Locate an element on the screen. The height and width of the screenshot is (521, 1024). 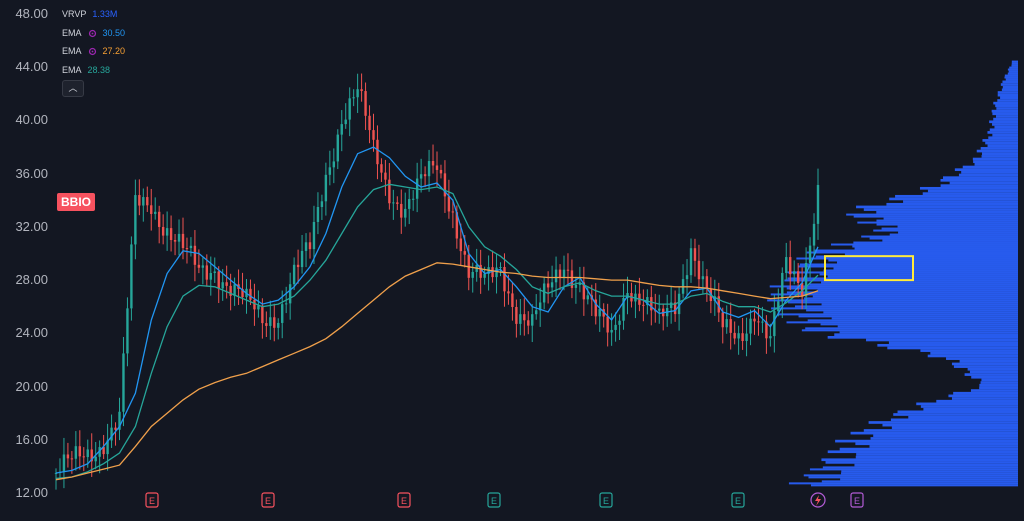
symbol-badge: BBIO is located at coordinates (76, 202).